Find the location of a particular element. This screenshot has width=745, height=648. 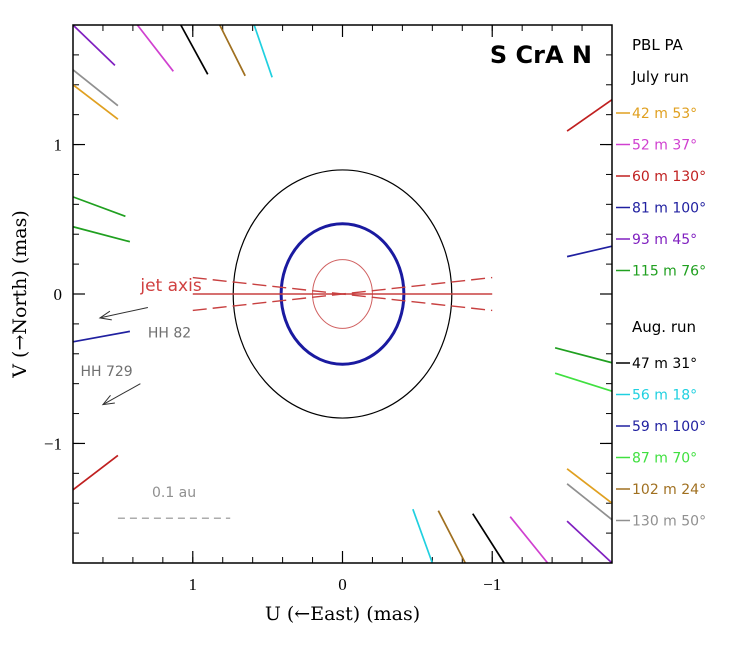

x-tick-label: 1 is located at coordinates (193, 584).